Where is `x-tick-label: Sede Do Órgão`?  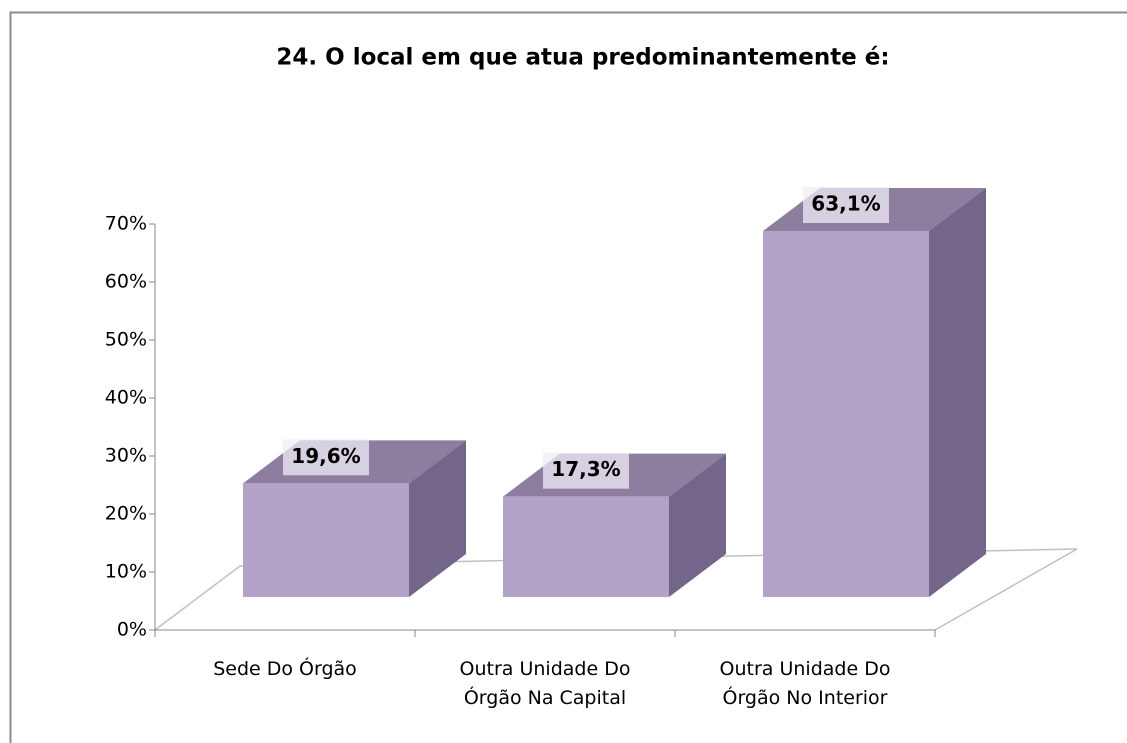
x-tick-label: Sede Do Órgão is located at coordinates (285, 669).